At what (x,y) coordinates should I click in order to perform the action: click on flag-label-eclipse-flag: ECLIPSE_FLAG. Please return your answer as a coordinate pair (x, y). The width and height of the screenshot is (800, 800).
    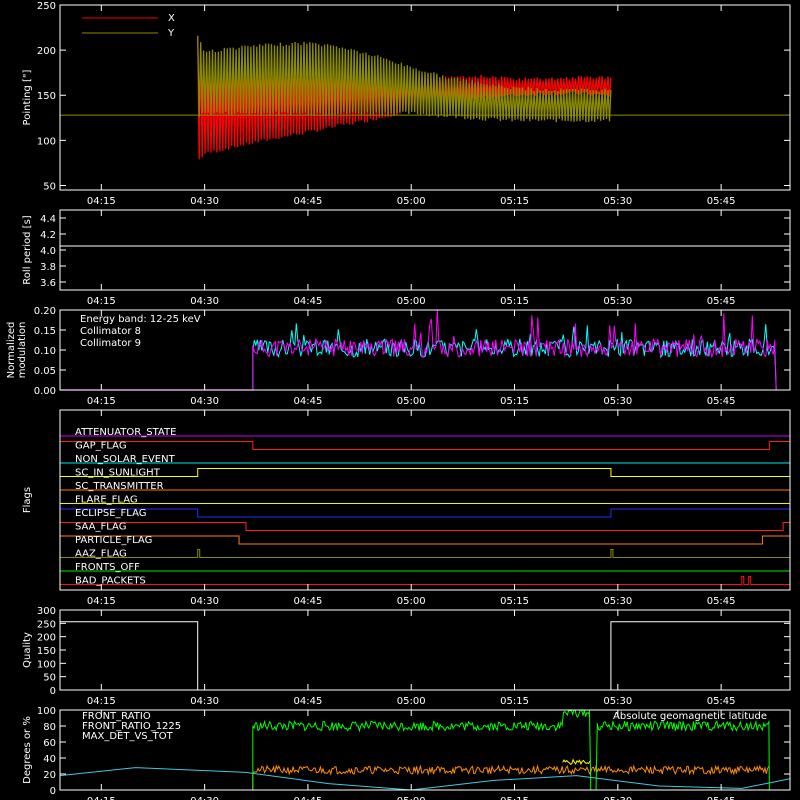
    Looking at the image, I should click on (110, 513).